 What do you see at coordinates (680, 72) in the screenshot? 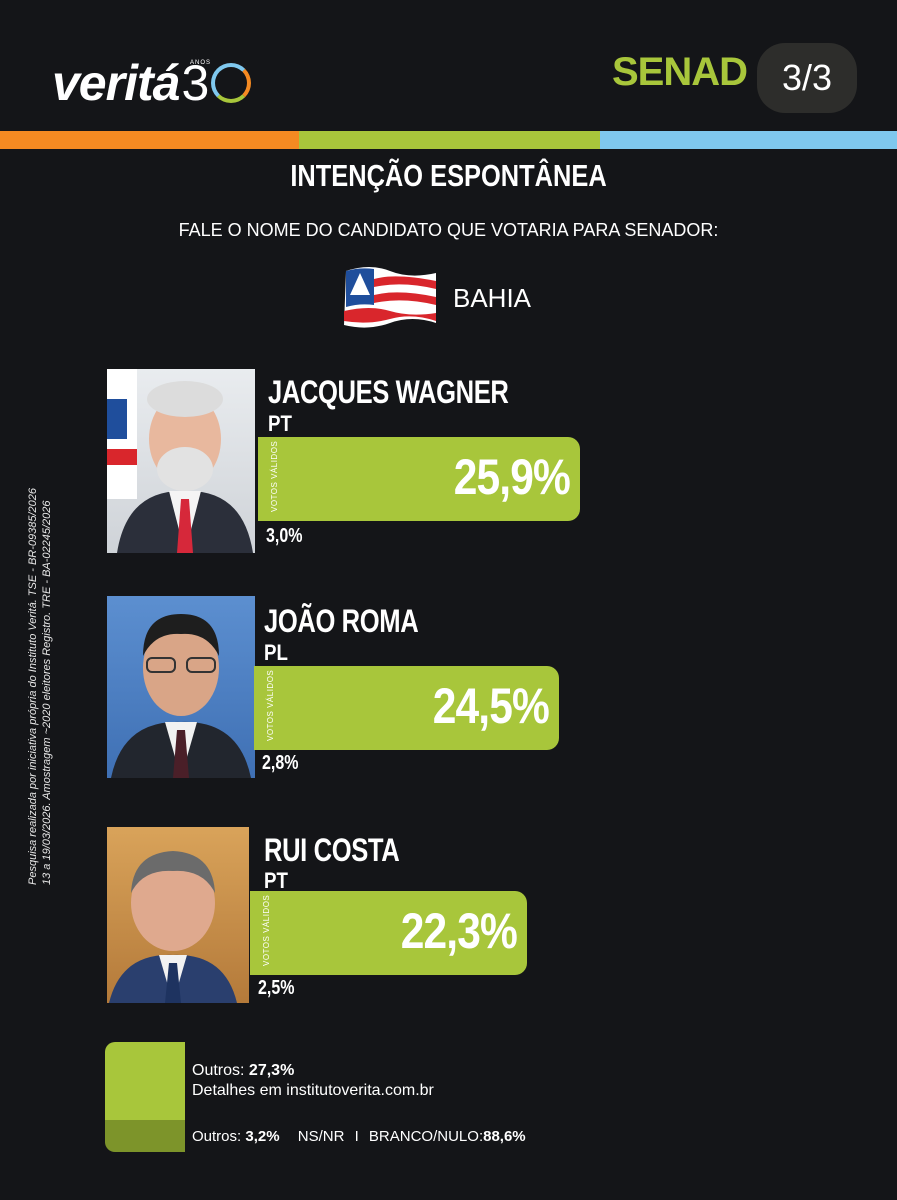
I see `section-label: SENAD` at bounding box center [680, 72].